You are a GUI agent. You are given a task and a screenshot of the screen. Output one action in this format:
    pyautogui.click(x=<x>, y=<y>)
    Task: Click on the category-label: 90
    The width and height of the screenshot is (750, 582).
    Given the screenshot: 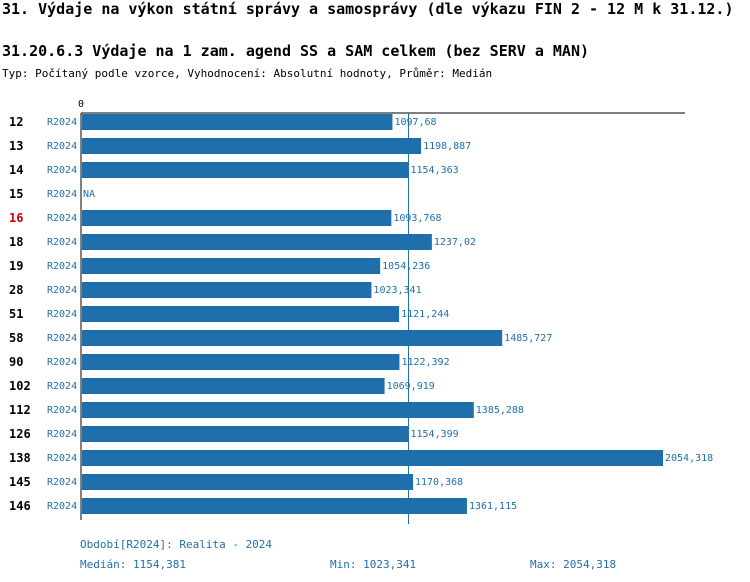 What is the action you would take?
    pyautogui.click(x=16, y=362)
    